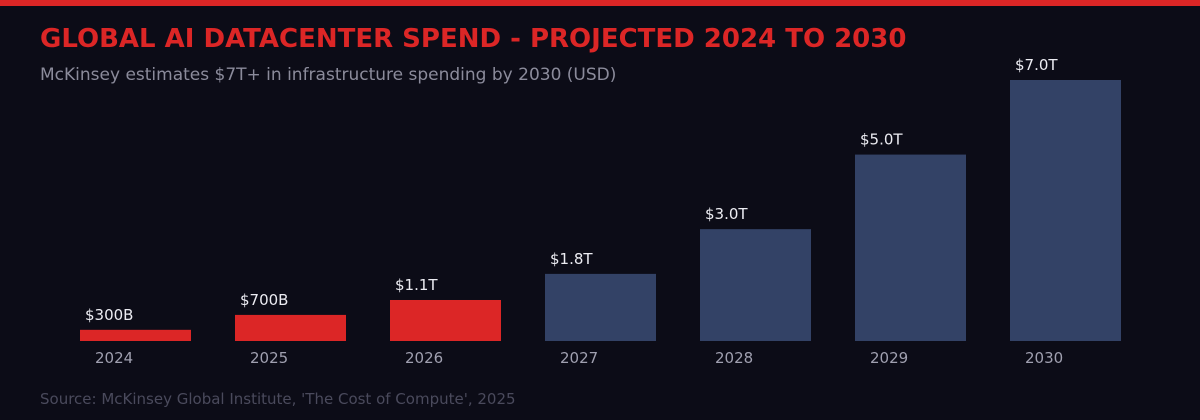 This screenshot has width=1200, height=420. Describe the element at coordinates (135, 335) in the screenshot. I see `bar-2024` at that location.